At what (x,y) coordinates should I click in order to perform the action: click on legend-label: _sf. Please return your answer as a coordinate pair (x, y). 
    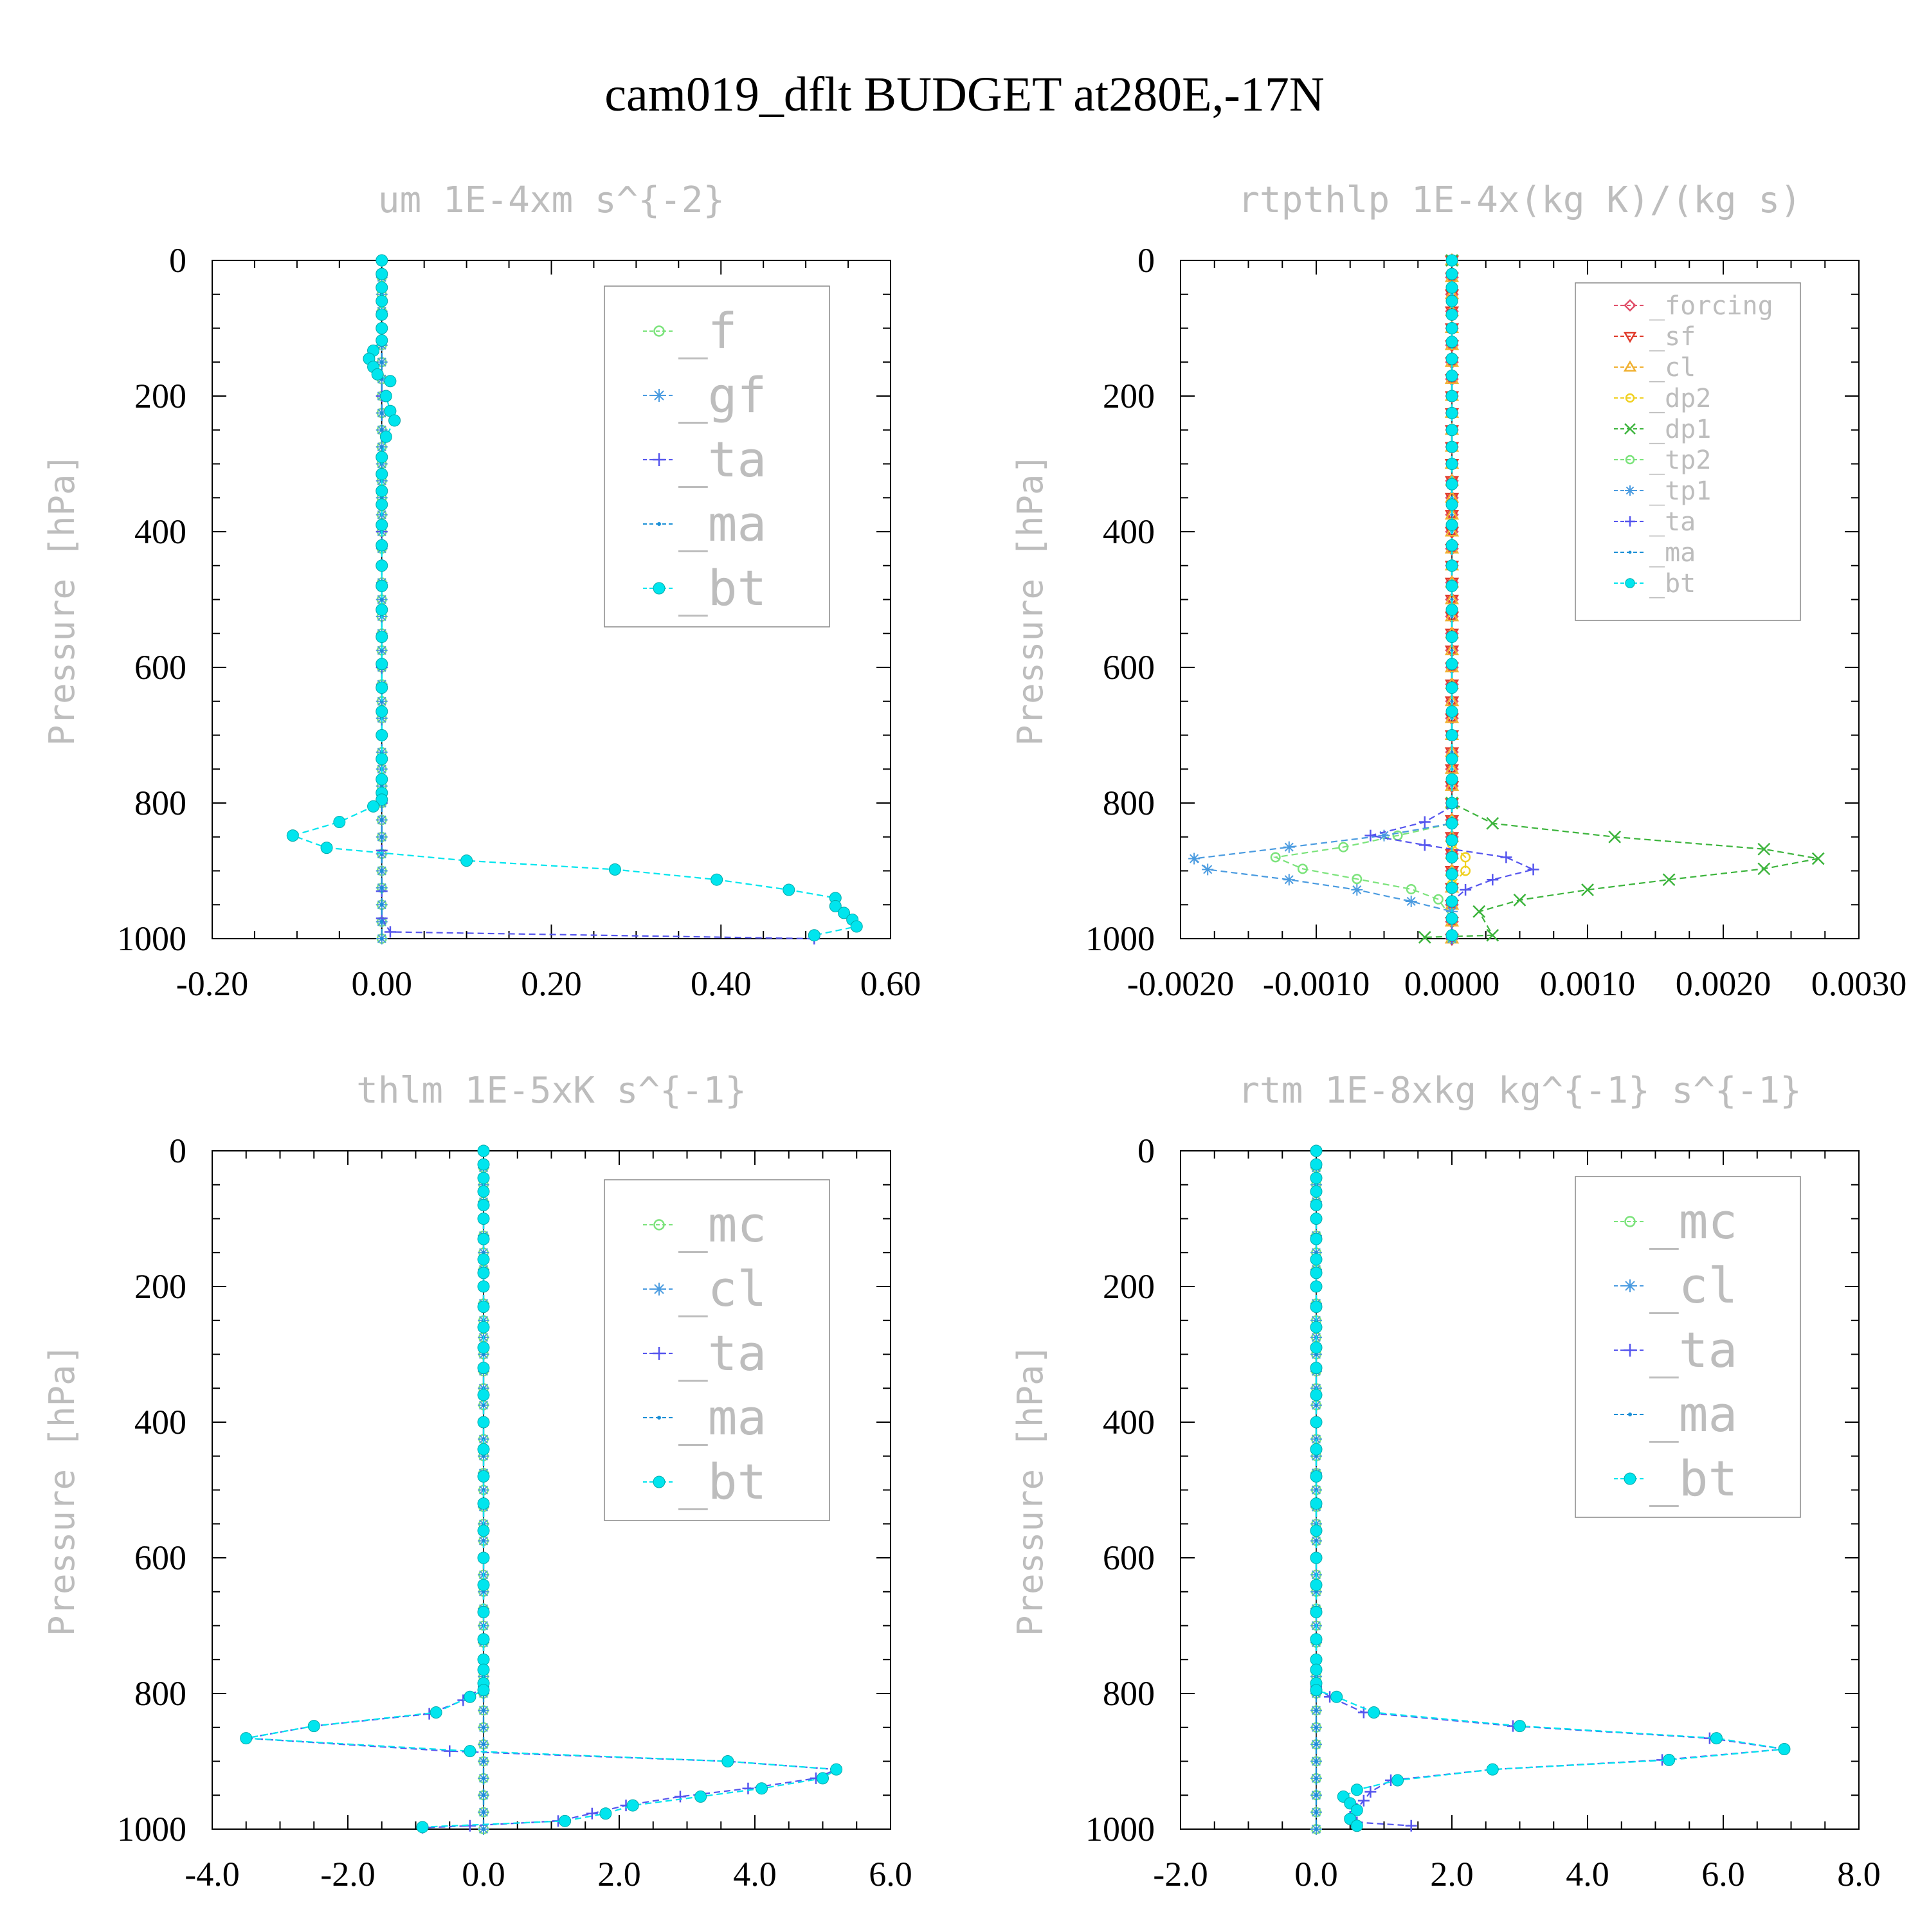
    Looking at the image, I should click on (1672, 337).